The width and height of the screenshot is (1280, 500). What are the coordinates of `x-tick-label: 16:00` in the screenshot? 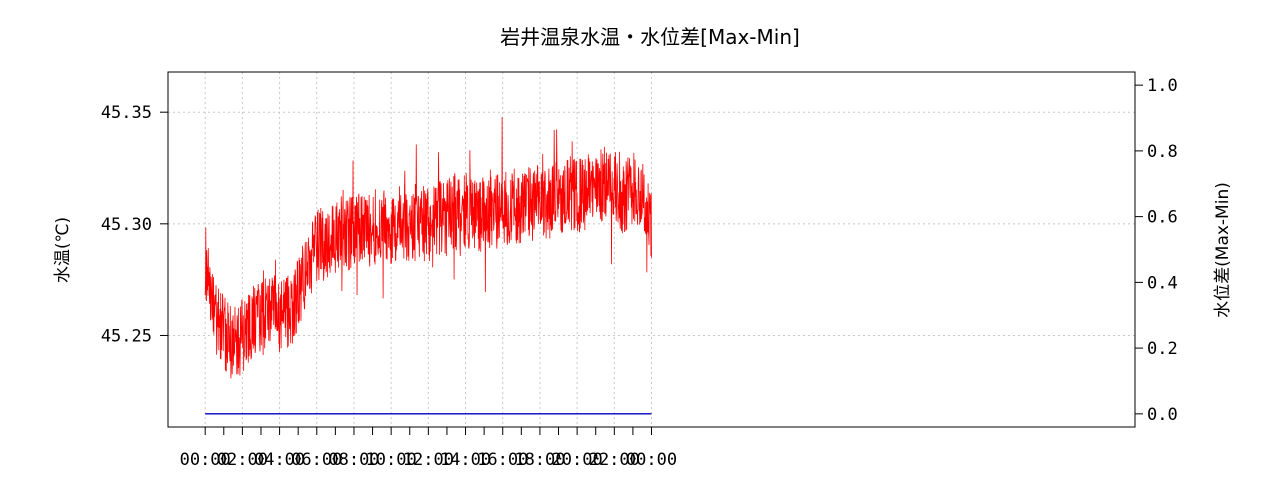 It's located at (502, 460).